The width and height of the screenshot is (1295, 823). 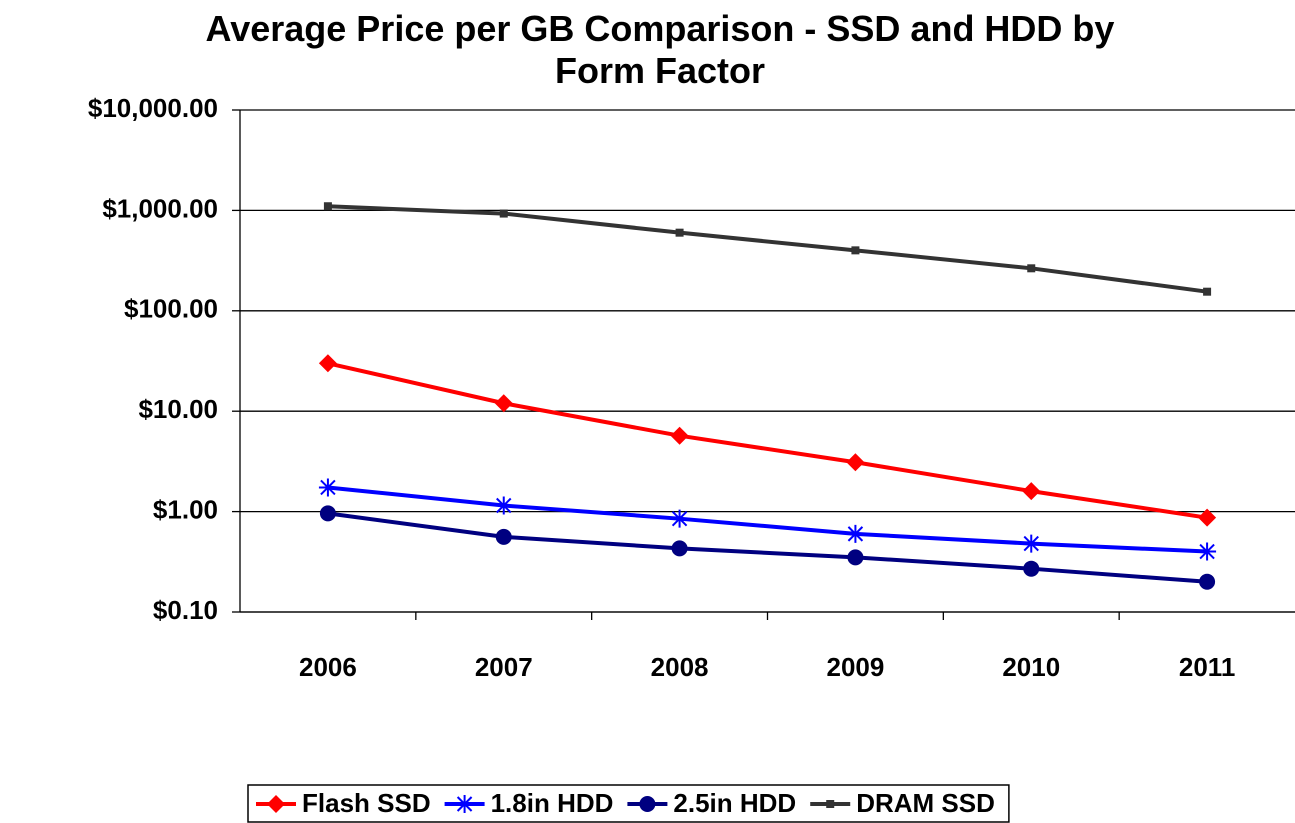 I want to click on x-tick-label: 2010, so click(x=1031, y=667).